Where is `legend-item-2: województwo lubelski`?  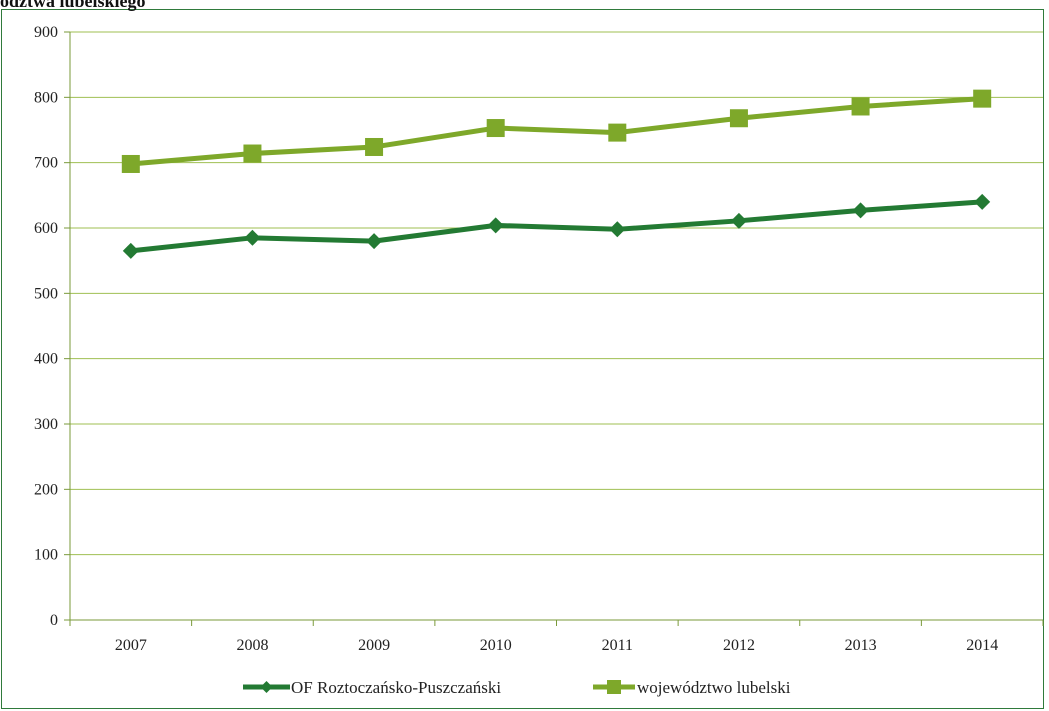
legend-item-2: województwo lubelski is located at coordinates (692, 687).